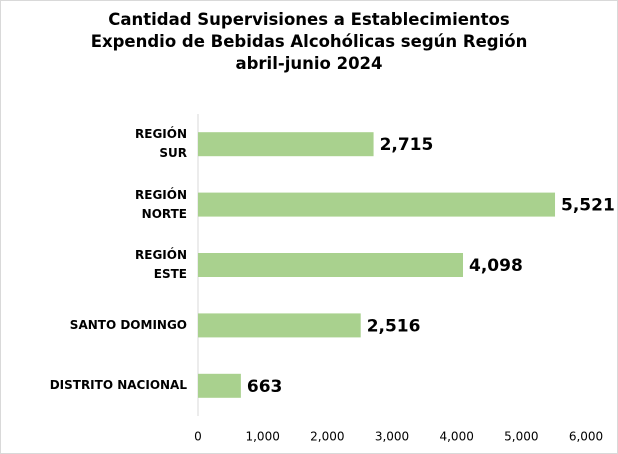  Describe the element at coordinates (392, 437) in the screenshot. I see `x-tick-label: 3,000` at that location.